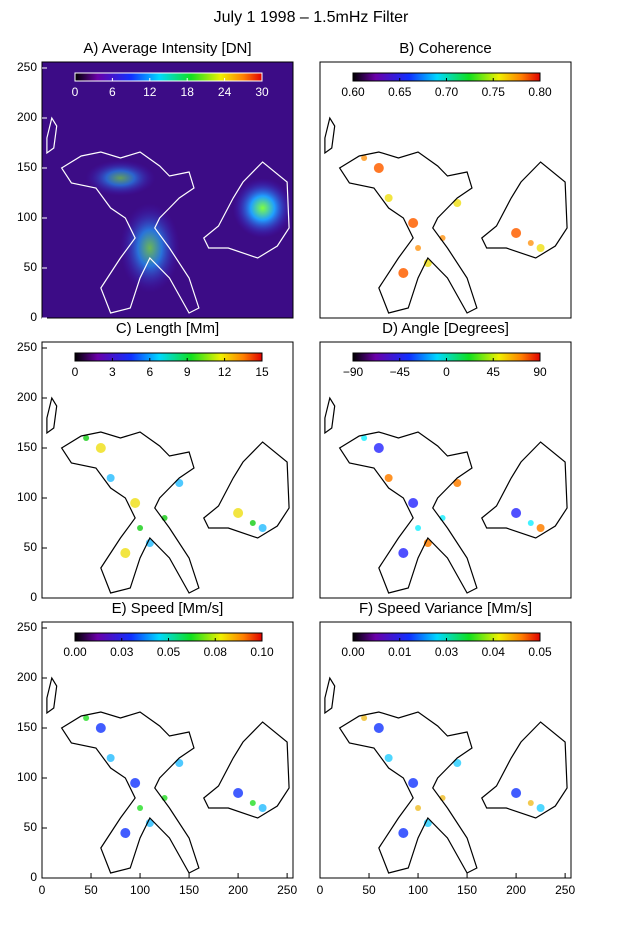 This screenshot has height=934, width=623. Describe the element at coordinates (262, 652) in the screenshot. I see `colorbar-tick-label: 0.10` at that location.